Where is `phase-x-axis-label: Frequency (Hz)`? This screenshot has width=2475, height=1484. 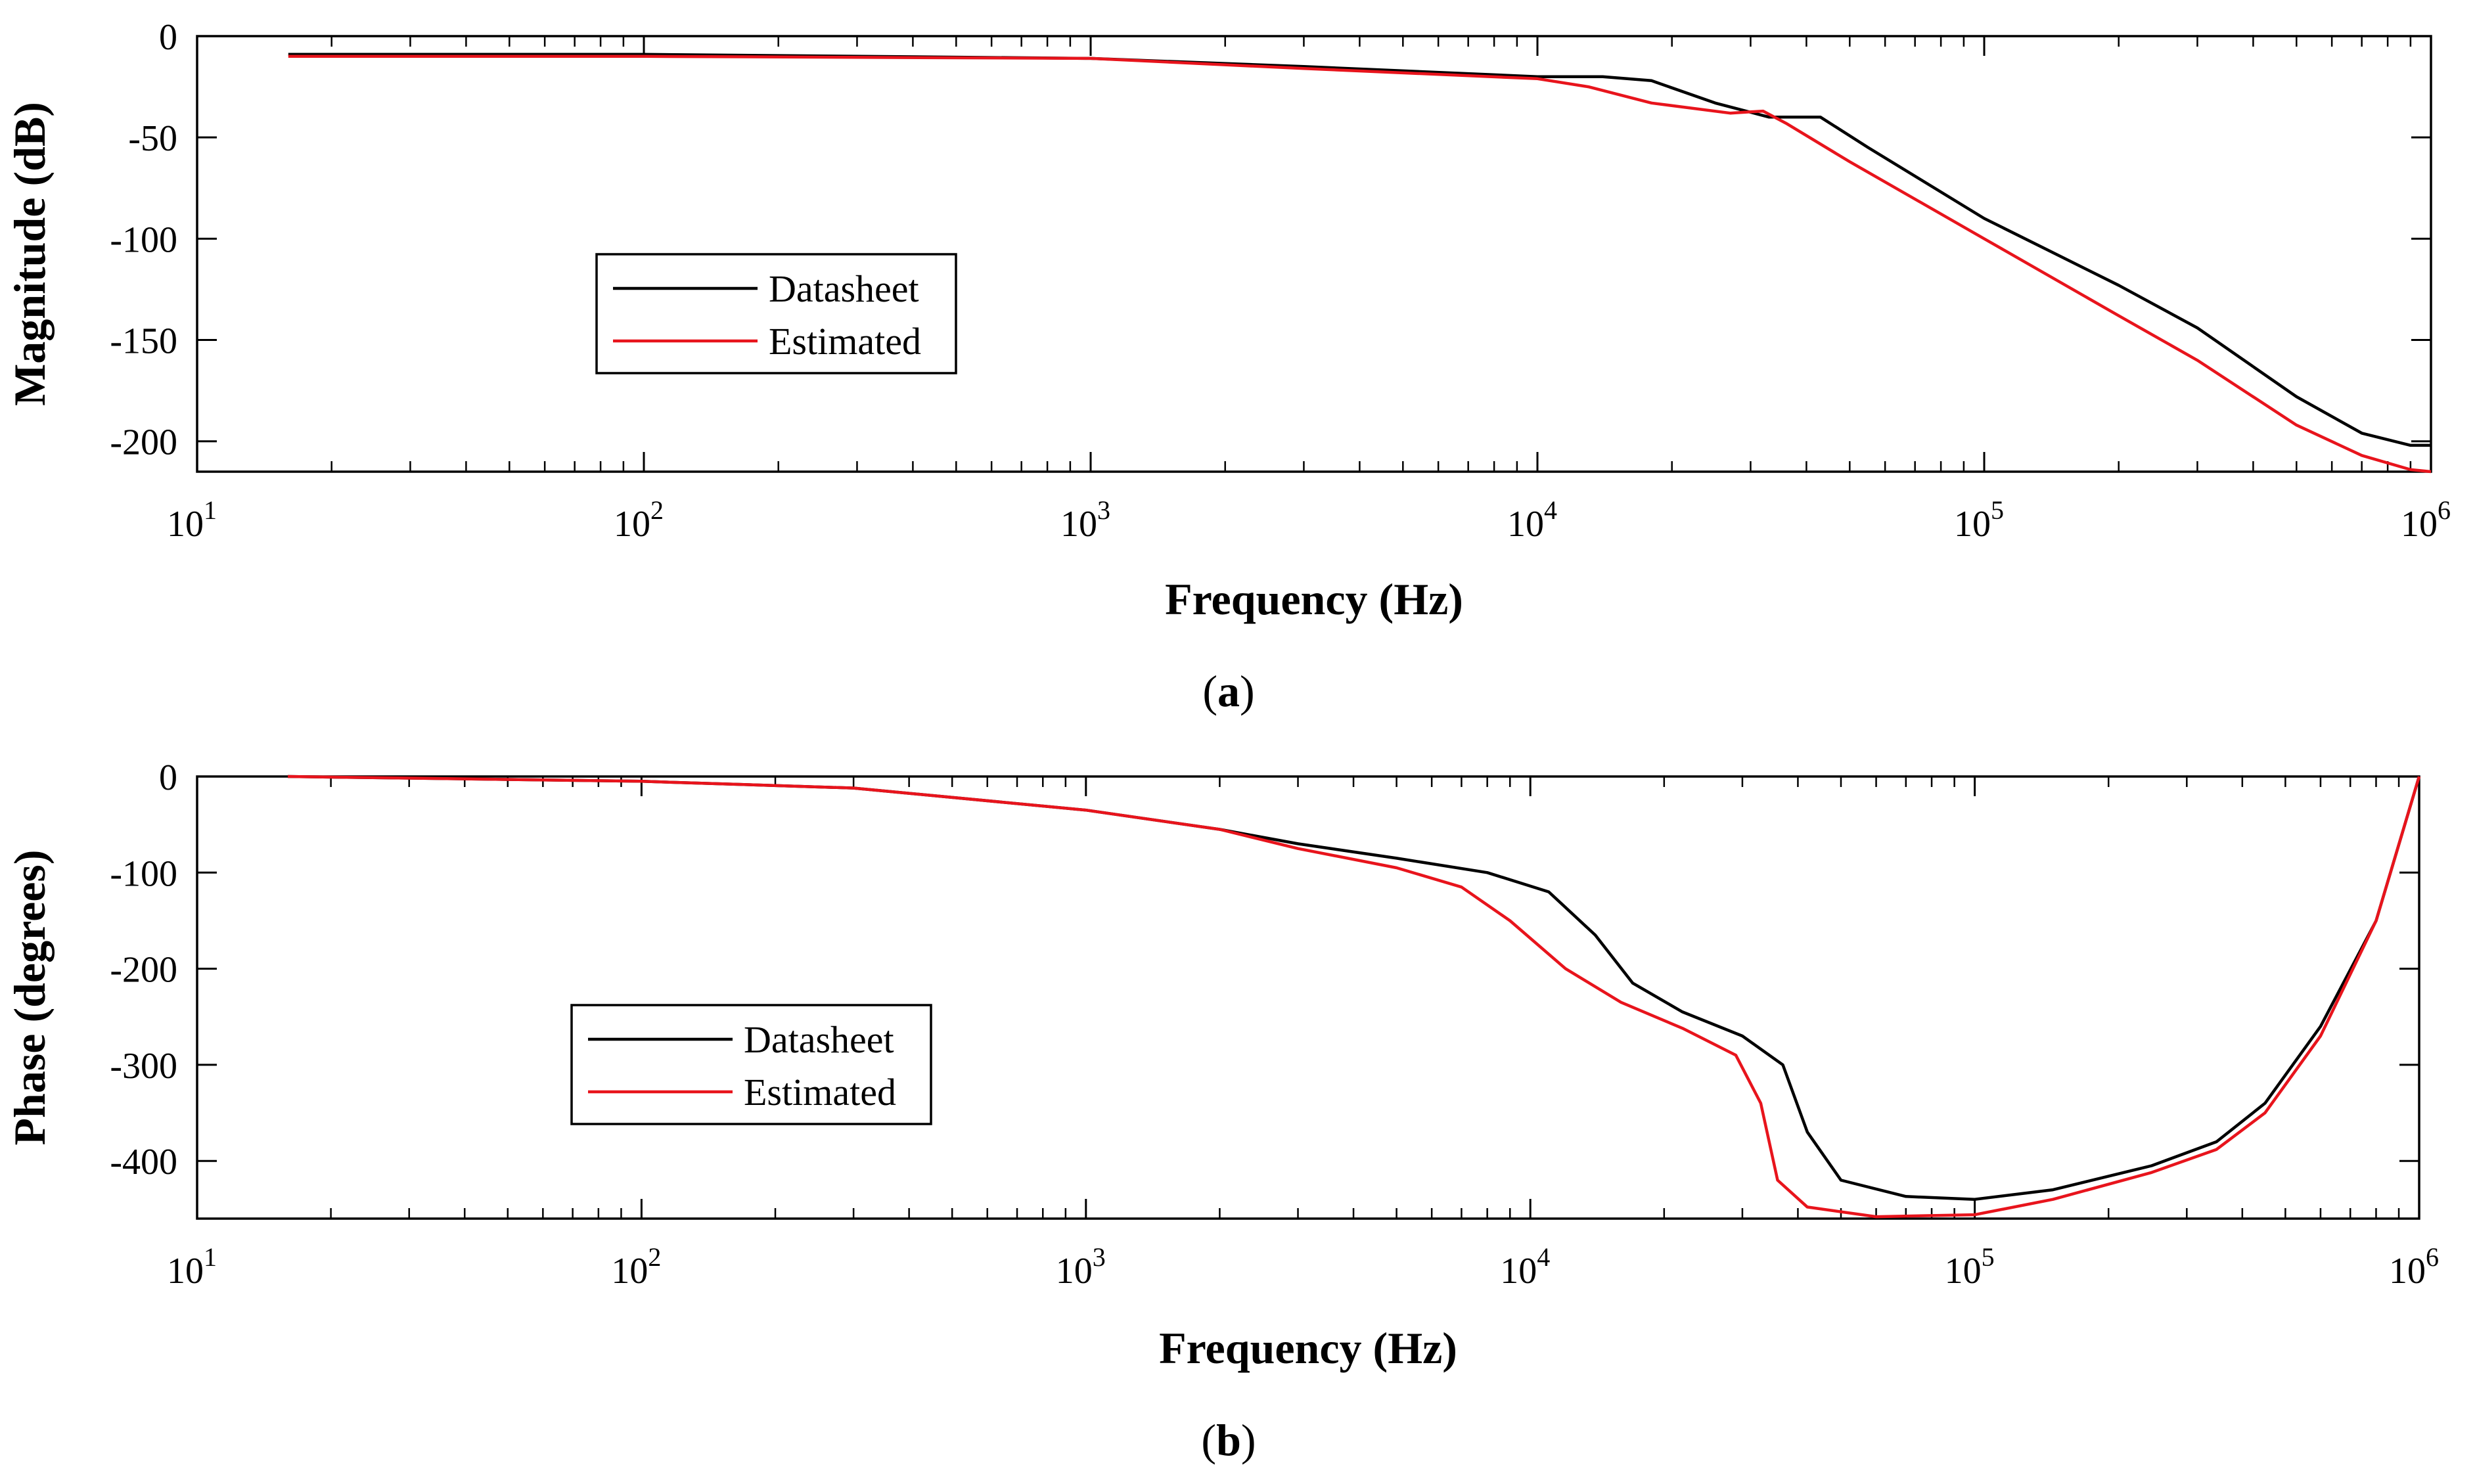
phase-x-axis-label: Frequency (Hz) is located at coordinates (1308, 1348).